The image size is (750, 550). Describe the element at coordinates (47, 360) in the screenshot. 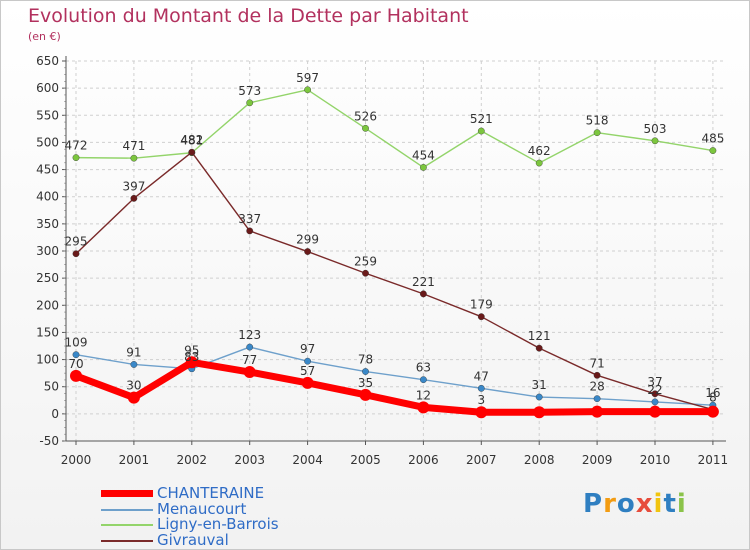

I see `y-tick-label: 100` at that location.